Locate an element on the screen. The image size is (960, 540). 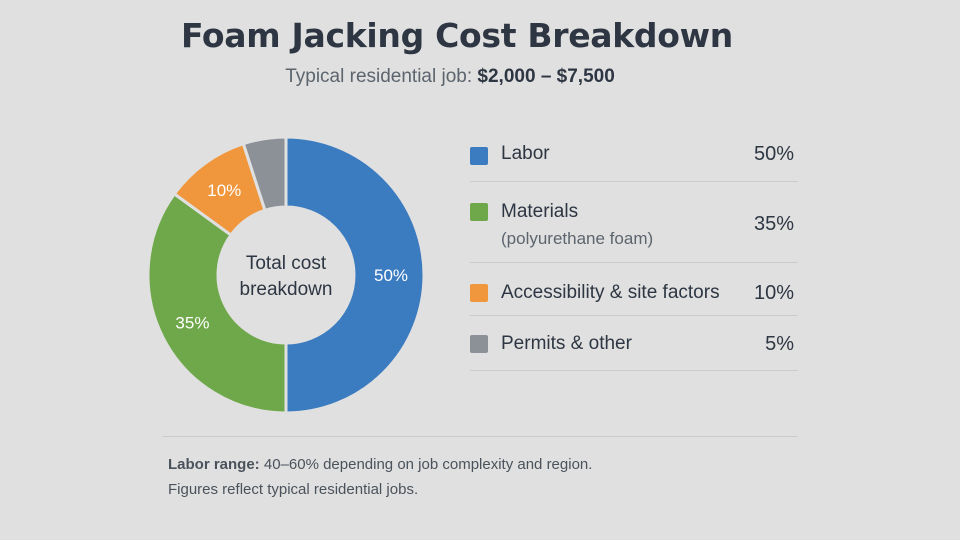
slice-labor is located at coordinates (355, 276).